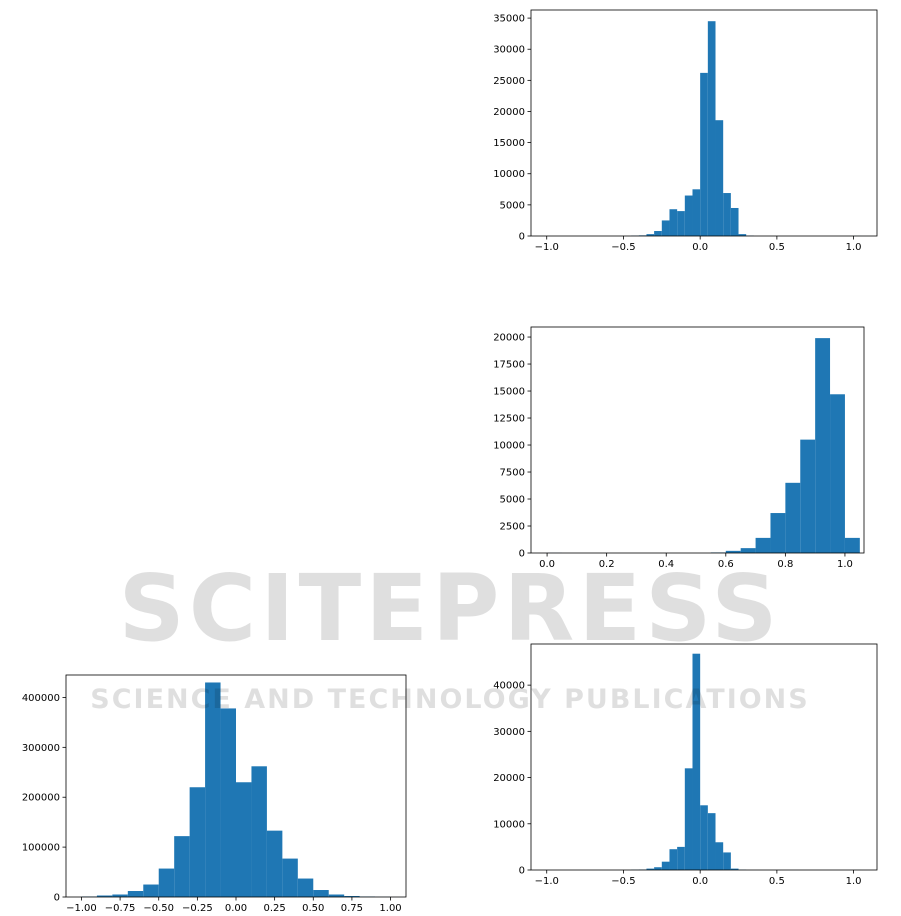 Image resolution: width=901 pixels, height=916 pixels. What do you see at coordinates (352, 908) in the screenshot?
I see `x-tick-label: 0.75` at bounding box center [352, 908].